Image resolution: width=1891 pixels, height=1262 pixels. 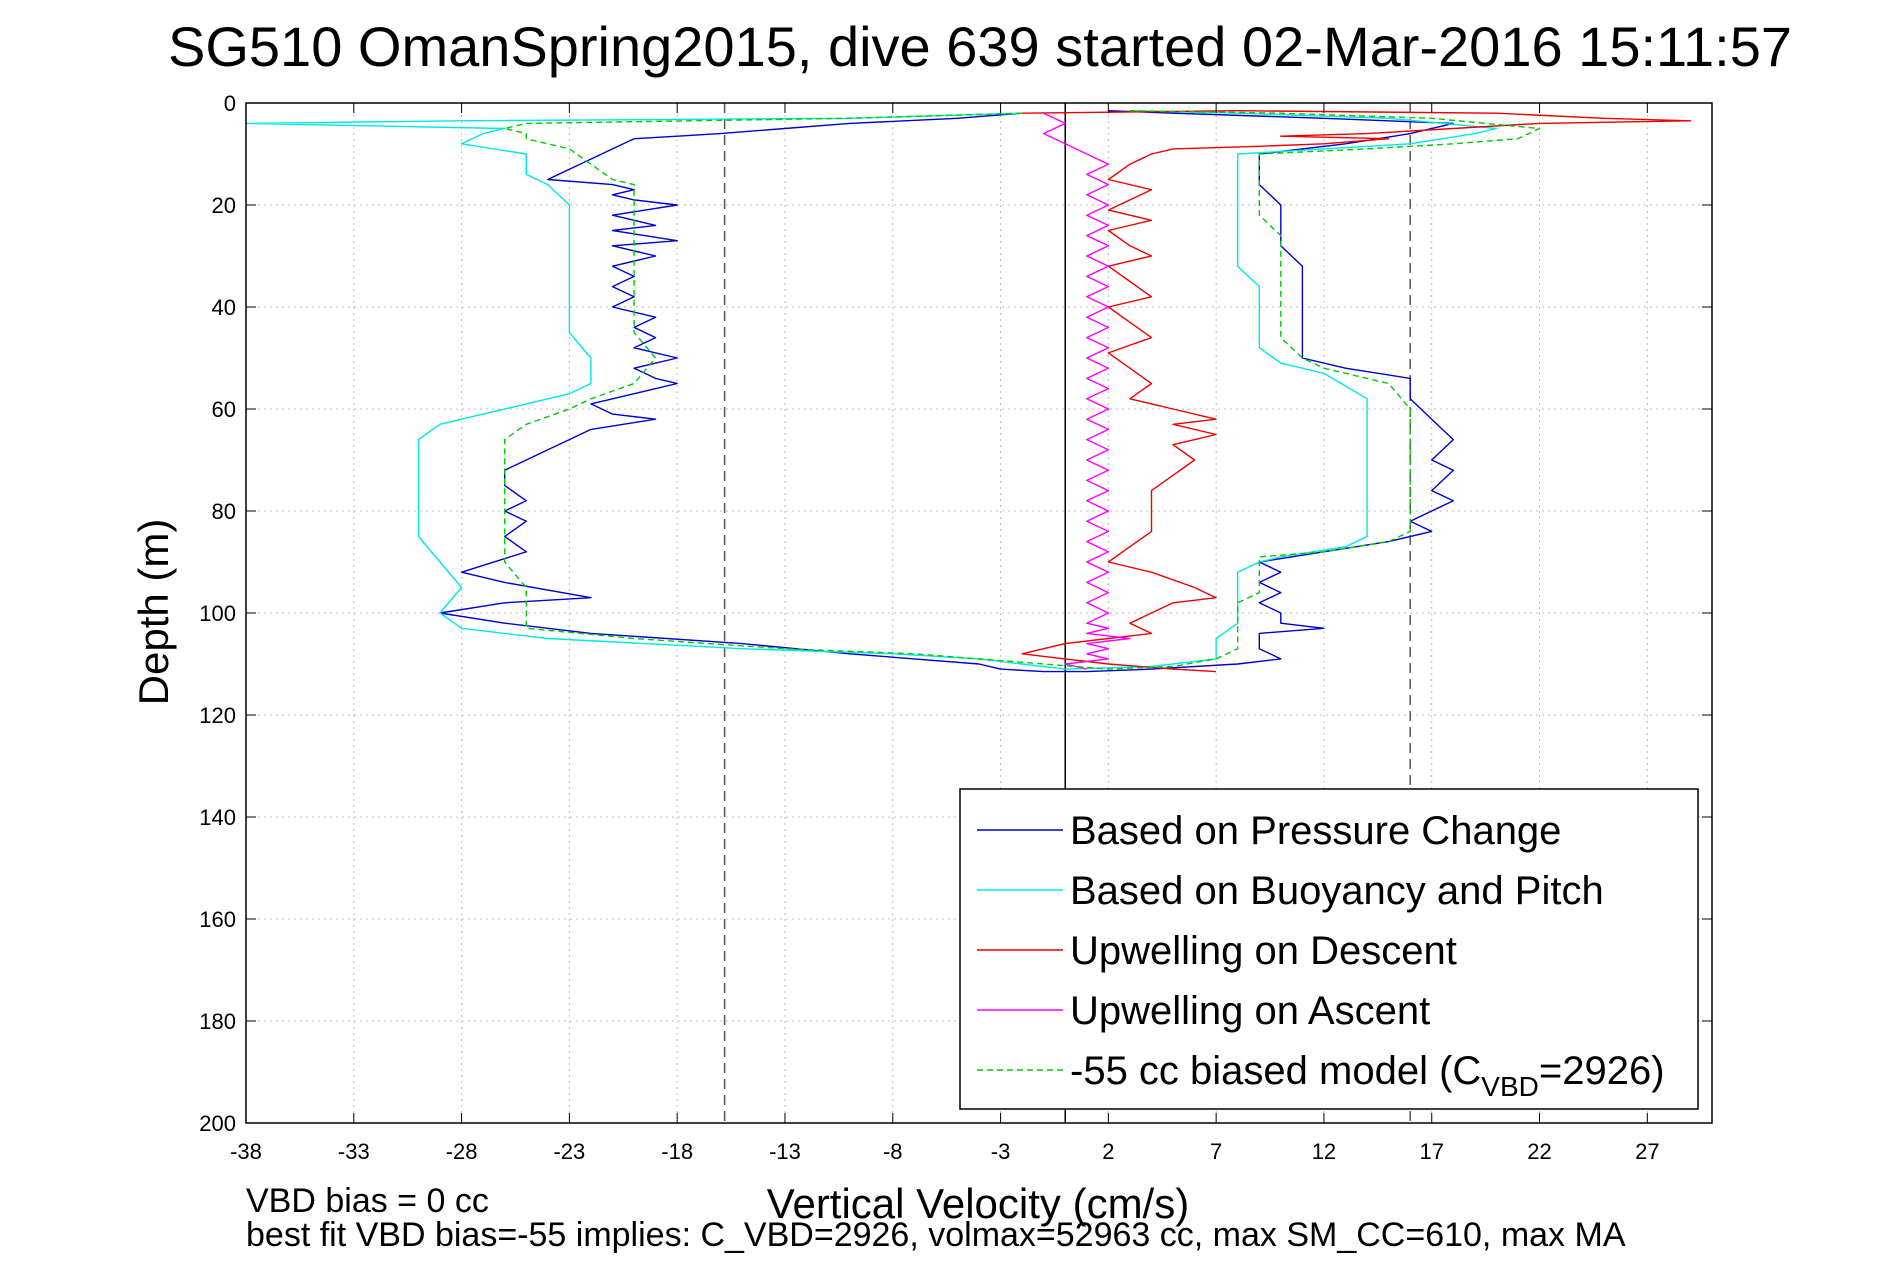 I want to click on y-tick-label: 100, so click(x=217, y=613).